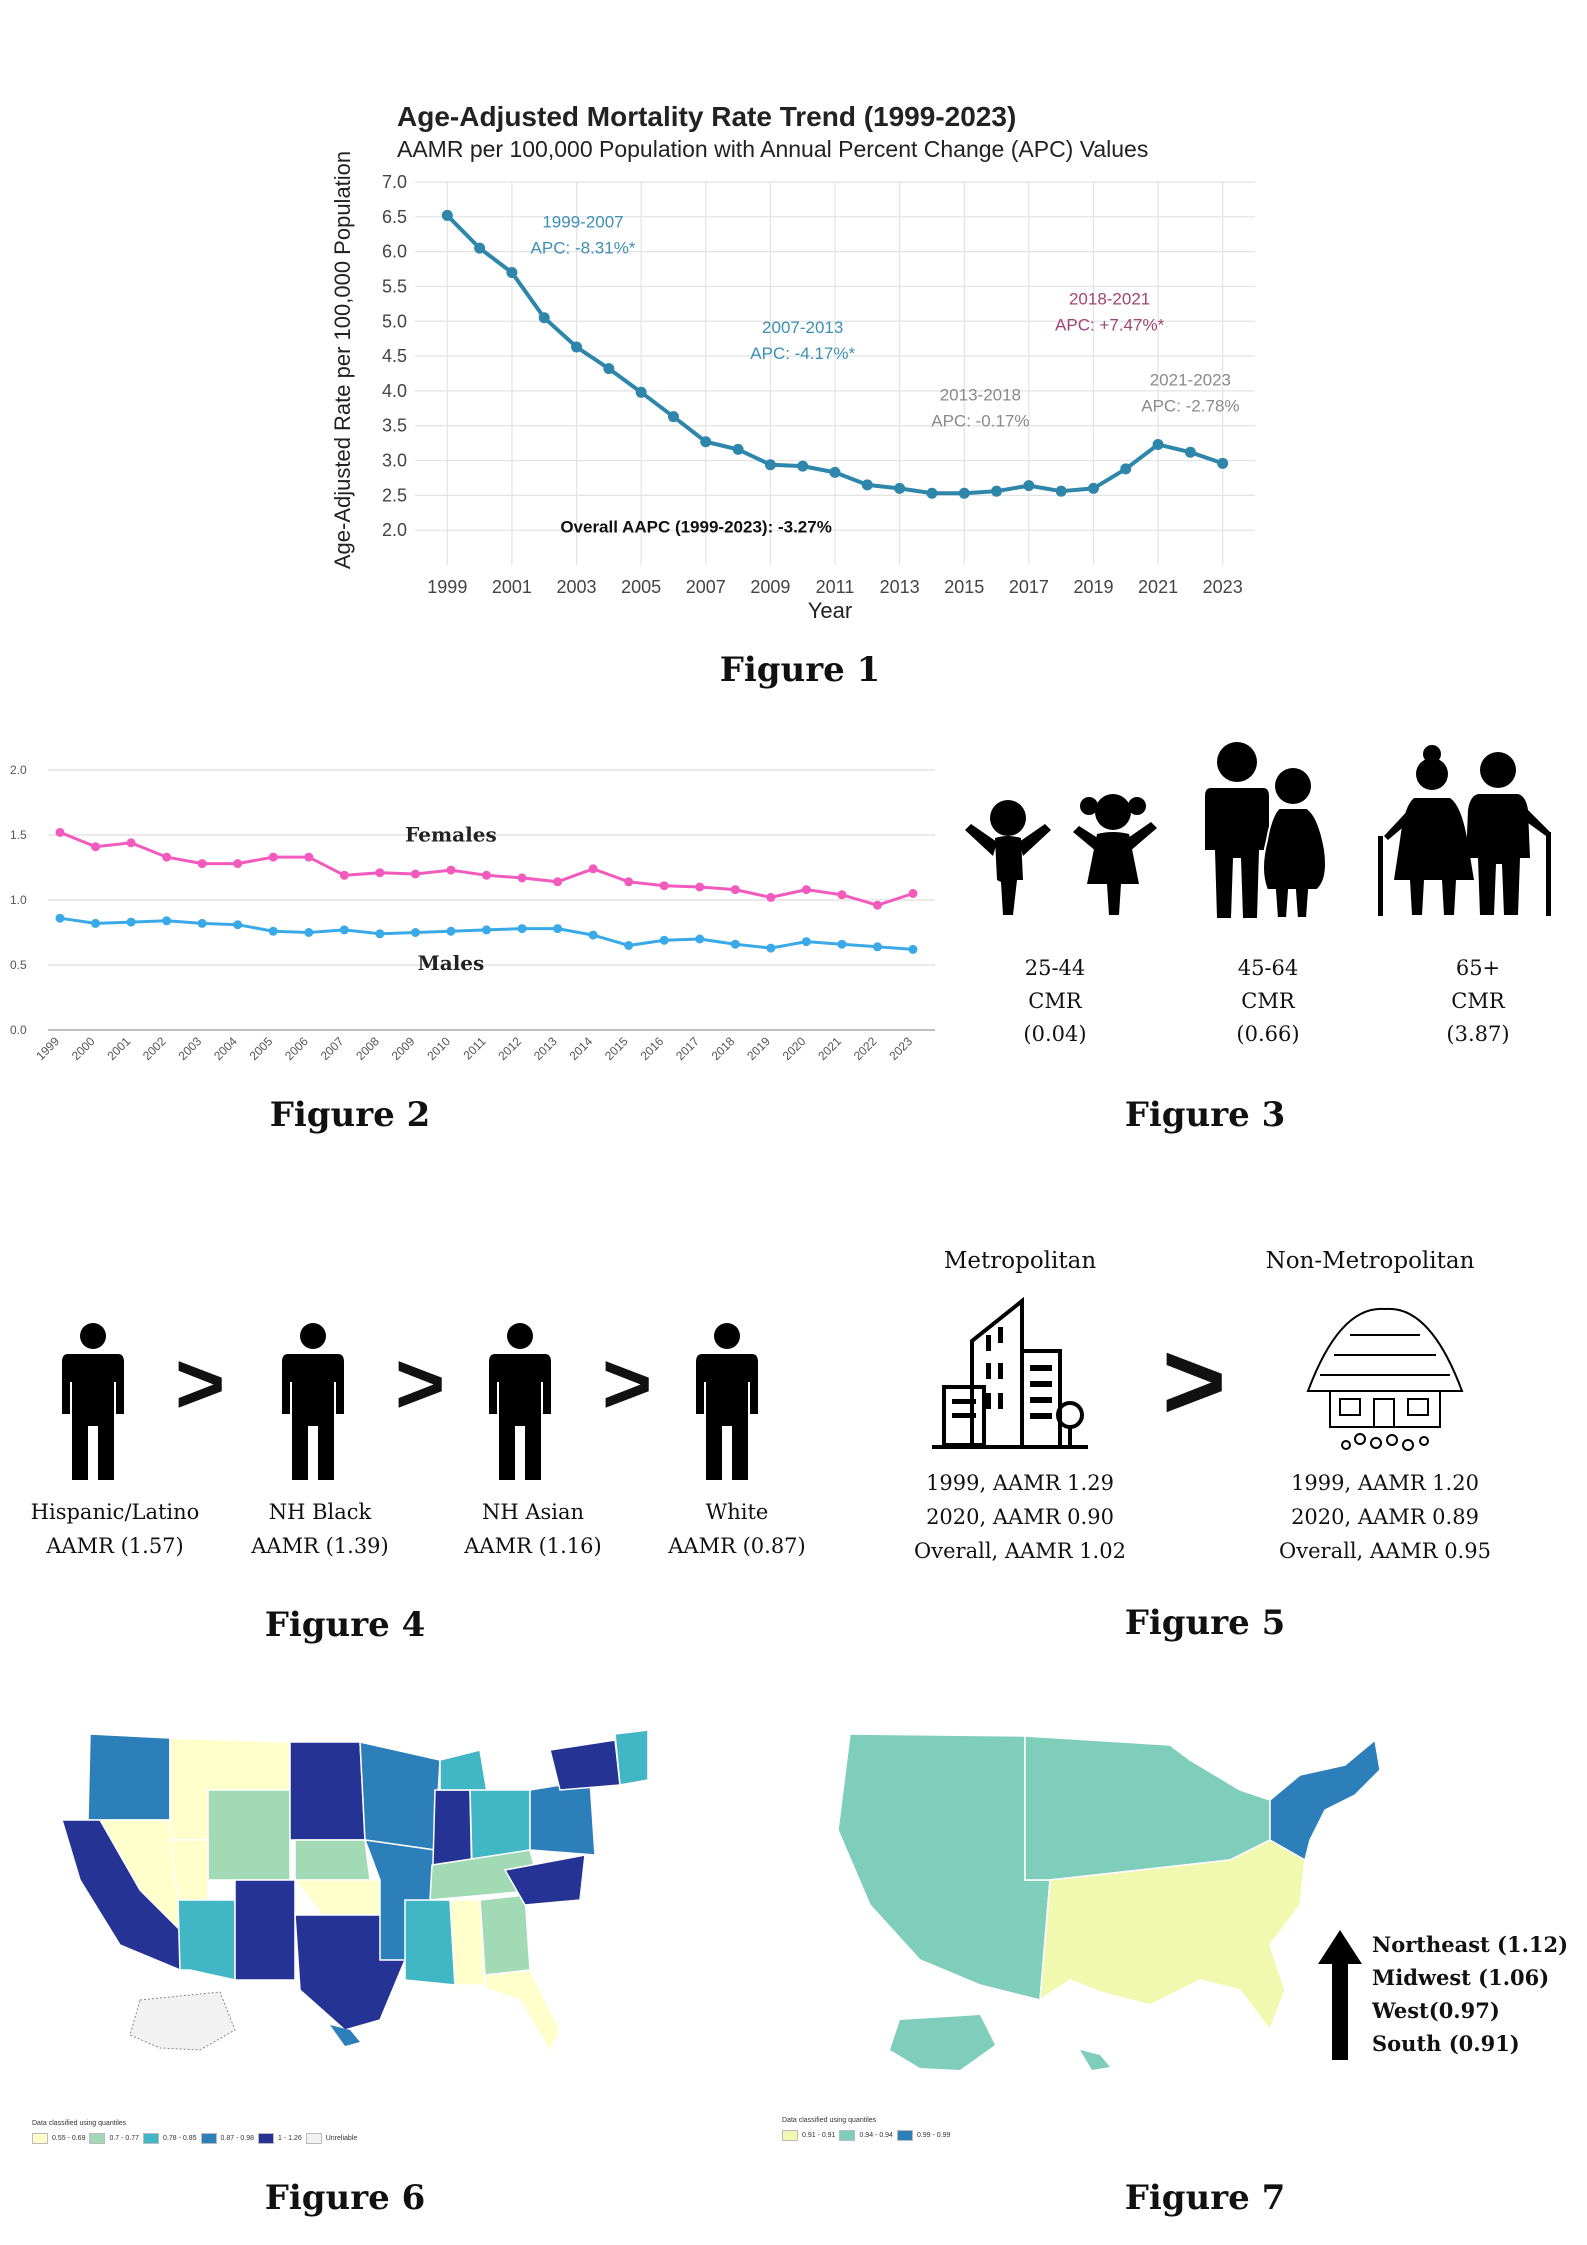 Image resolution: width=1587 pixels, height=2245 pixels. What do you see at coordinates (1205, 1115) in the screenshot?
I see `figure3-caption: Figure 3` at bounding box center [1205, 1115].